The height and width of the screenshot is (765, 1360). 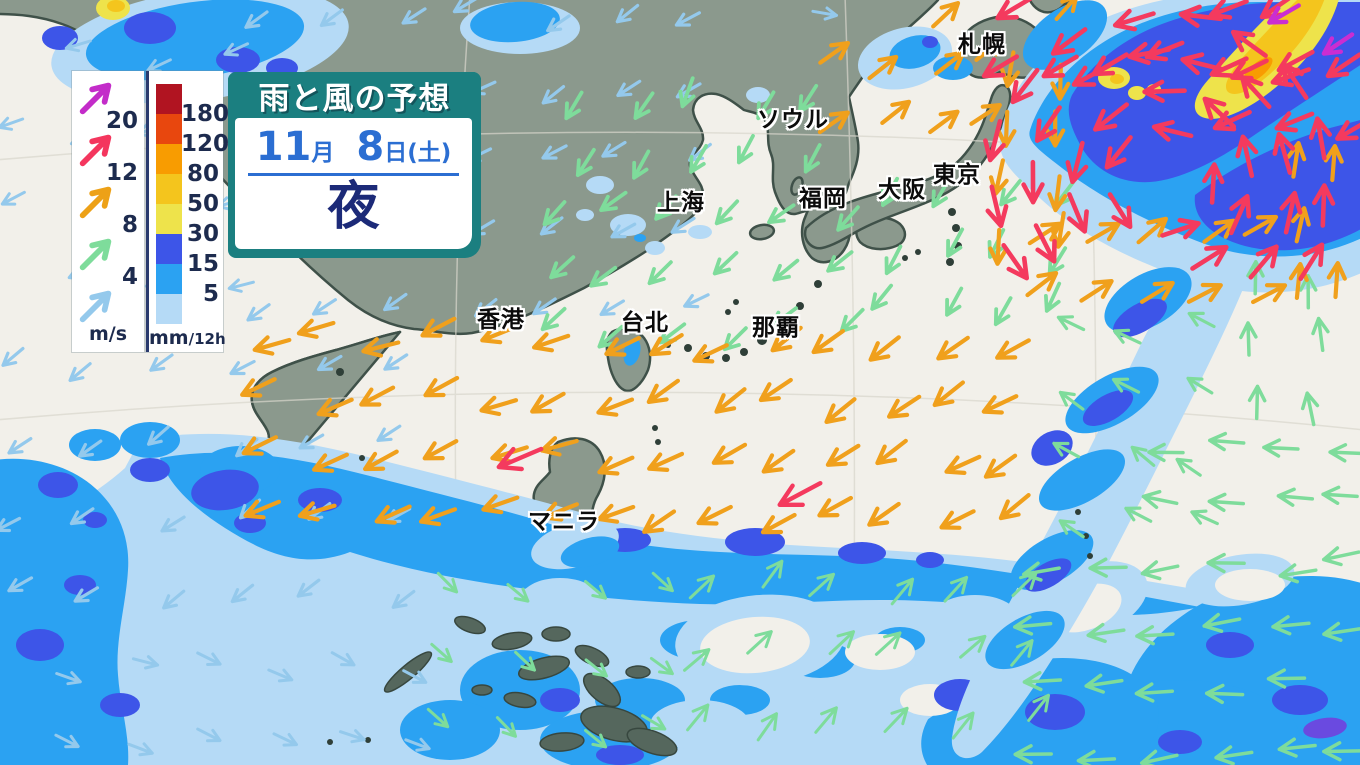 I want to click on forecast-title: 雨と風の予想, so click(x=354, y=98).